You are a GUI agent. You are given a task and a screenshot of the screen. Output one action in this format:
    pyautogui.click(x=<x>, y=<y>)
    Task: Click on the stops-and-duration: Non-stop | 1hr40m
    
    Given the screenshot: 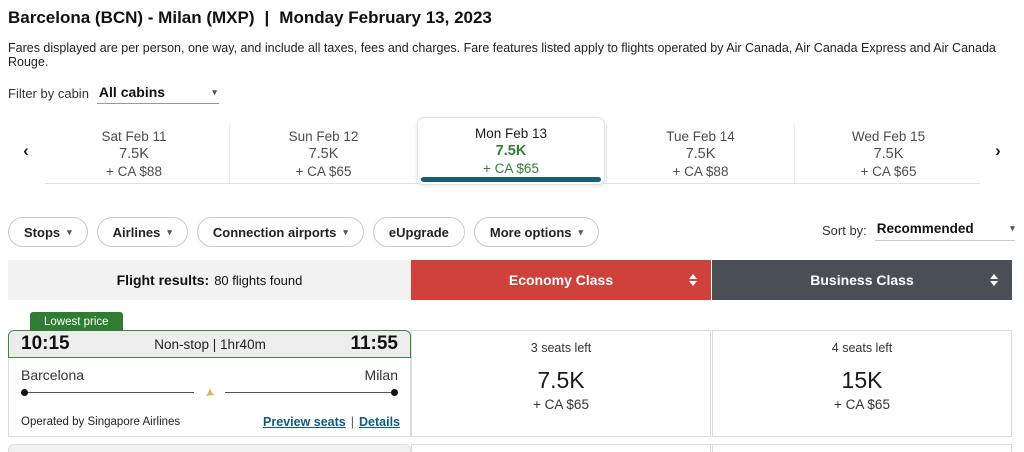 What is the action you would take?
    pyautogui.click(x=210, y=344)
    